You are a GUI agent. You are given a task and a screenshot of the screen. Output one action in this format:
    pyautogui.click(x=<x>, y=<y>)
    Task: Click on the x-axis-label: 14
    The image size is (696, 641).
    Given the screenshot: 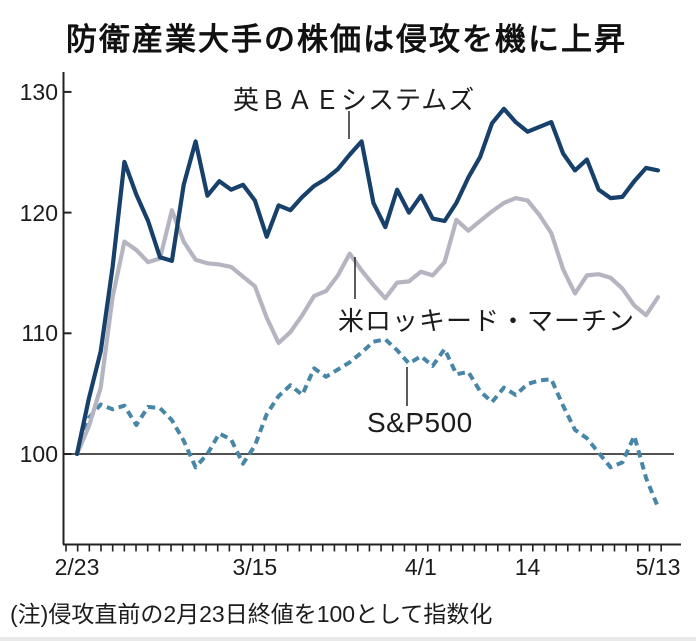 What is the action you would take?
    pyautogui.click(x=527, y=567)
    